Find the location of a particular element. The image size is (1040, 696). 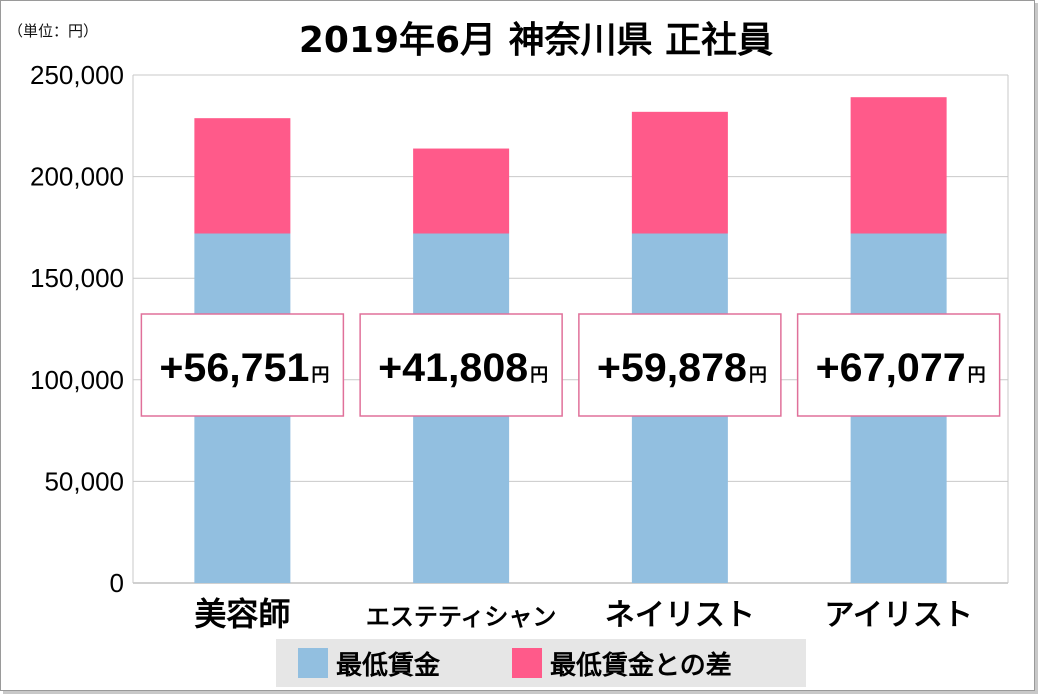

annotation-value: +41,808 is located at coordinates (453, 368).